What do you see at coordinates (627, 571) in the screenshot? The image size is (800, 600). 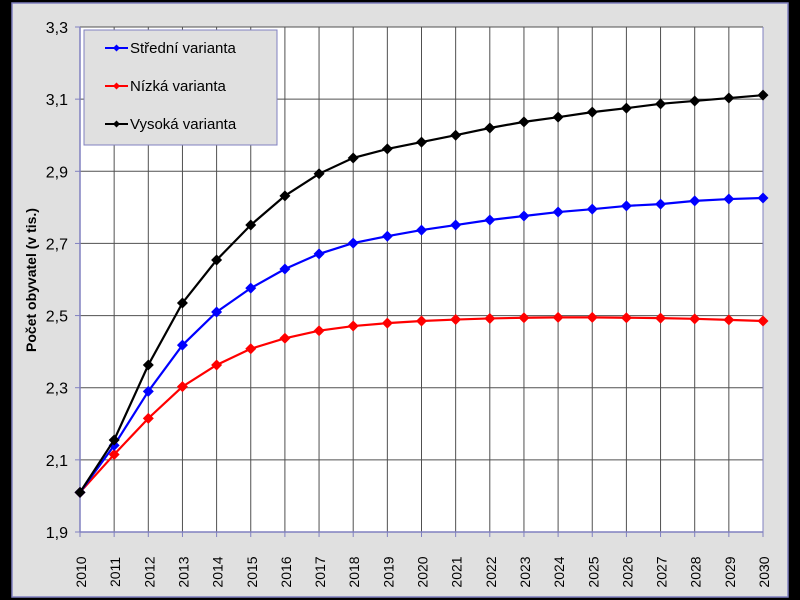 I see `x-tick-label: 2026` at bounding box center [627, 571].